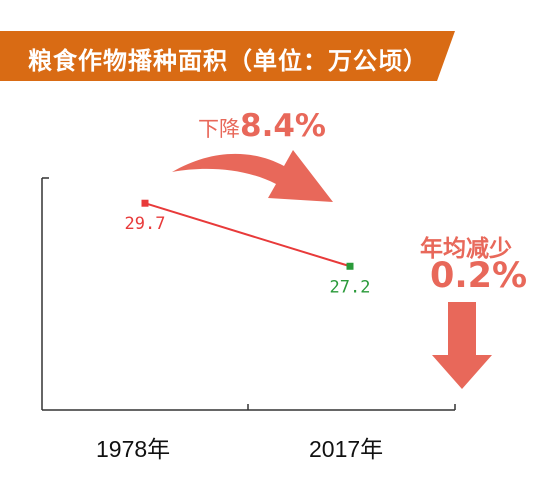 The height and width of the screenshot is (484, 550). Describe the element at coordinates (462, 345) in the screenshot. I see `down-arrow-icon` at that location.